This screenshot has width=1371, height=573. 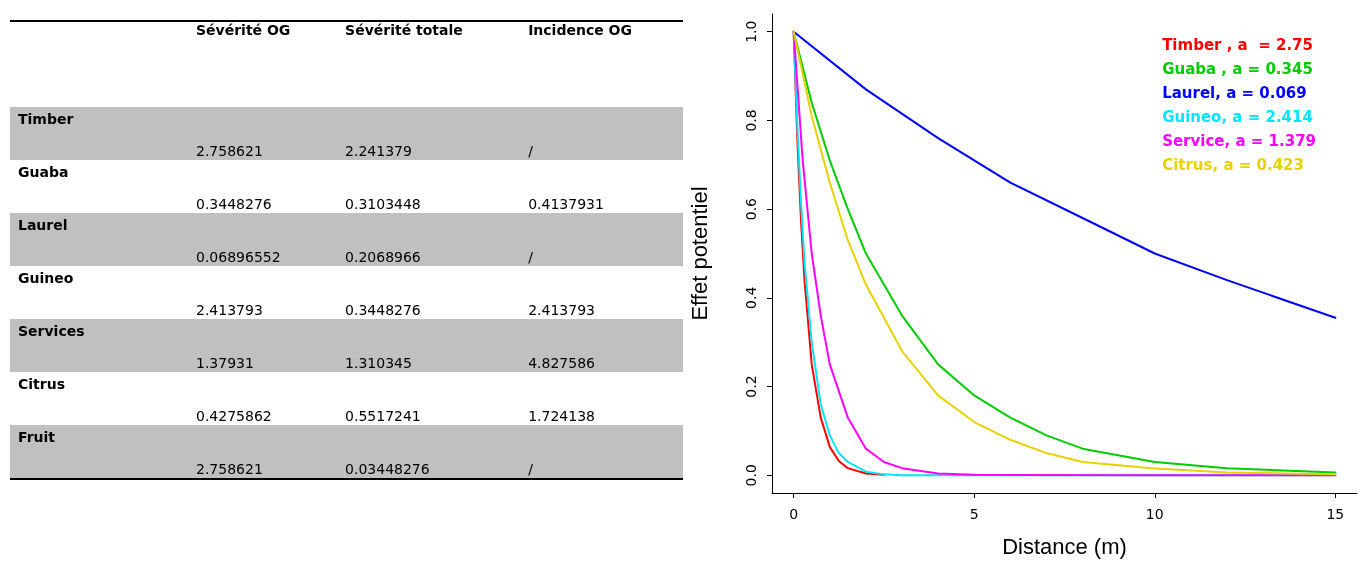 What do you see at coordinates (383, 257) in the screenshot?
I see `text: 0.2068966` at bounding box center [383, 257].